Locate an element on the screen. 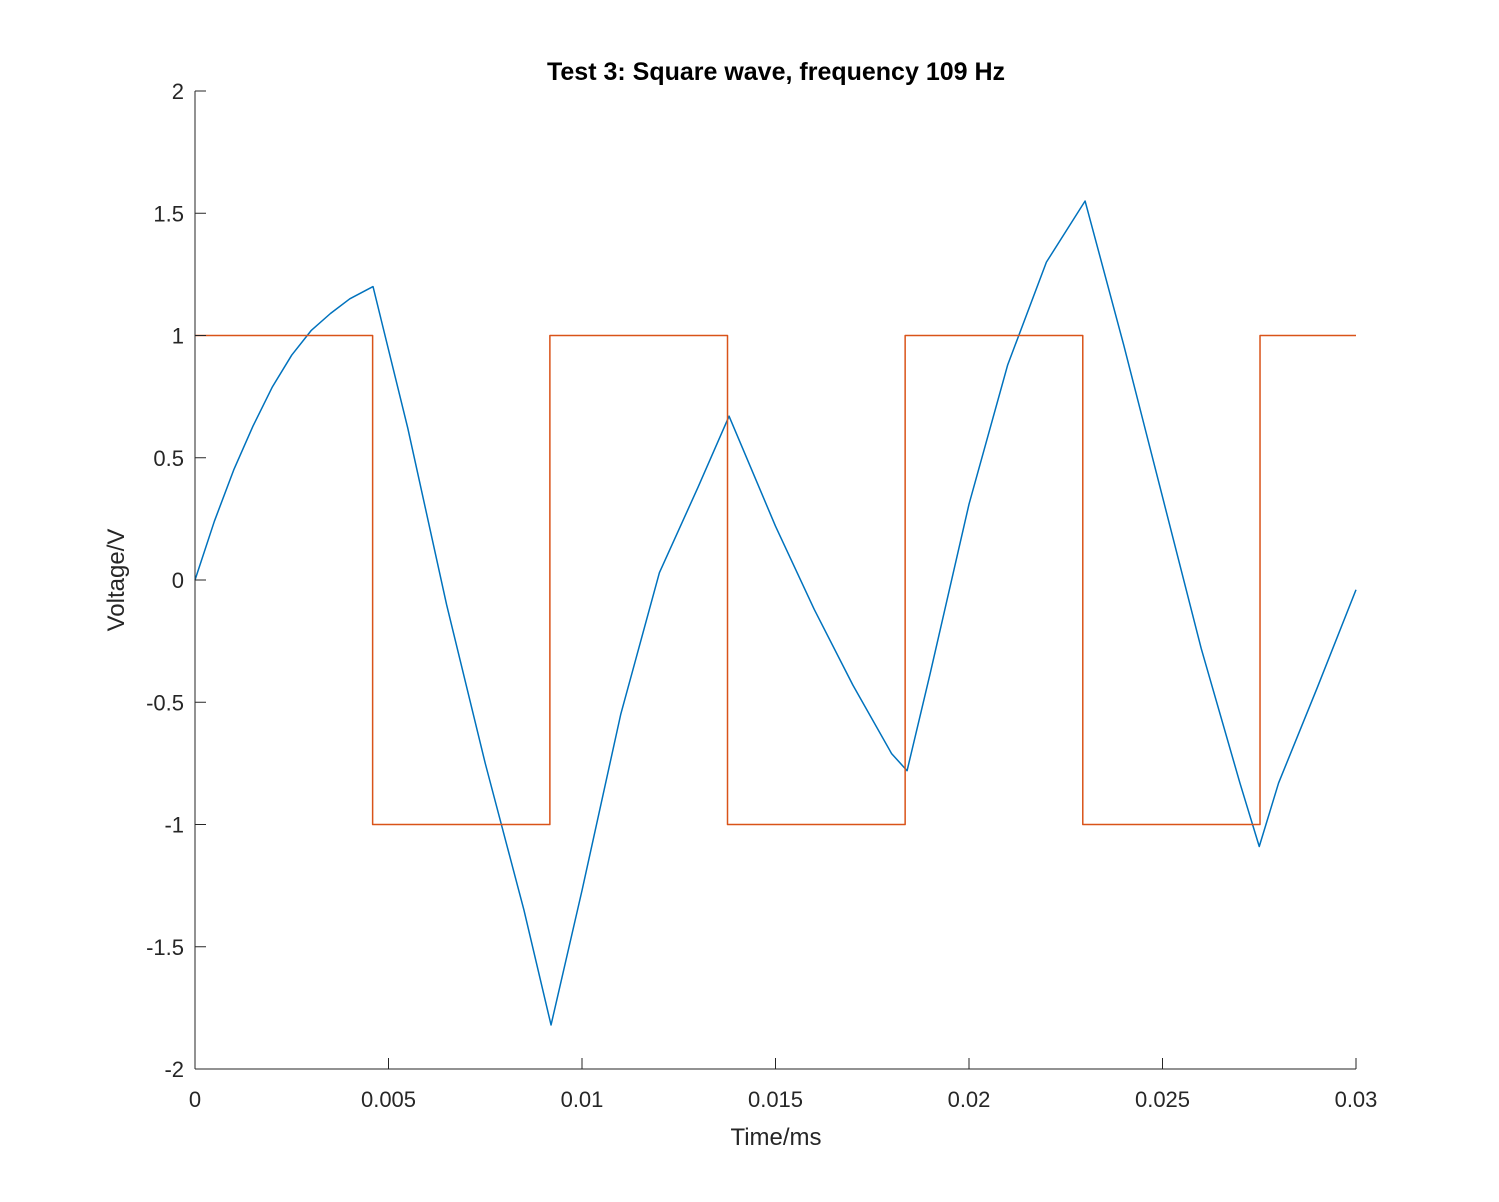 The image size is (1499, 1202). y-tick-label: -1 is located at coordinates (174, 825).